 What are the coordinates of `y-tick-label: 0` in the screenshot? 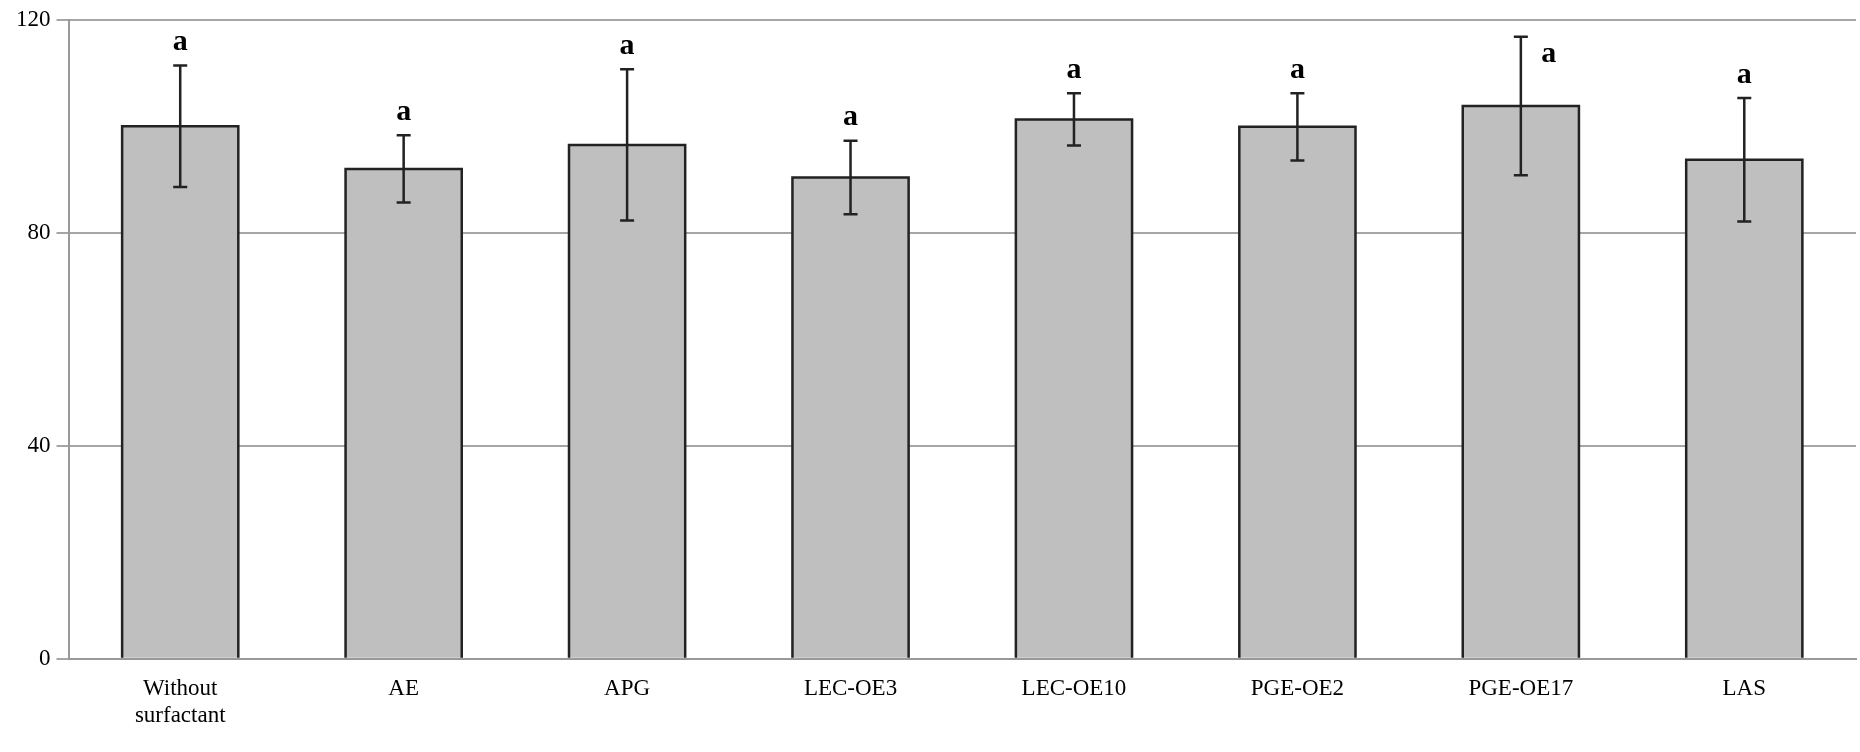 It's located at (45, 657).